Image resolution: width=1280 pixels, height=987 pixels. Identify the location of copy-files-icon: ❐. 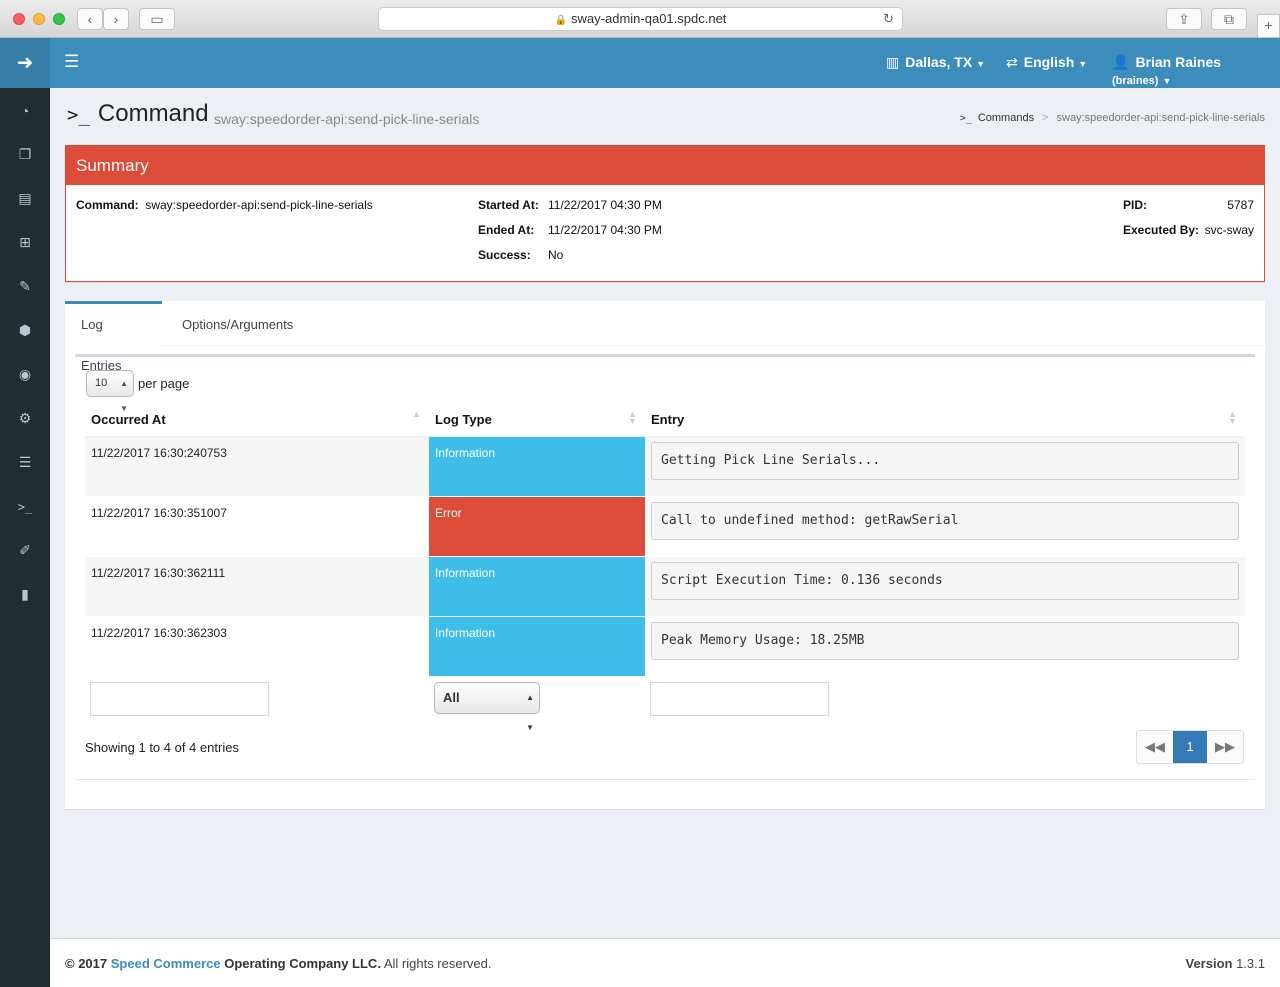
(25, 154).